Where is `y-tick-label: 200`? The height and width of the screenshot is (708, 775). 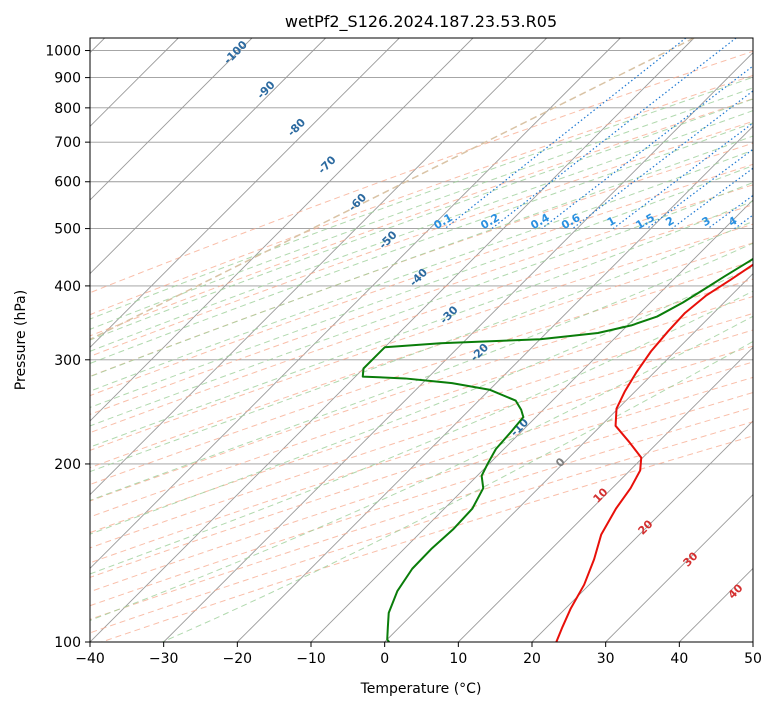
y-tick-label: 200 is located at coordinates (67, 465).